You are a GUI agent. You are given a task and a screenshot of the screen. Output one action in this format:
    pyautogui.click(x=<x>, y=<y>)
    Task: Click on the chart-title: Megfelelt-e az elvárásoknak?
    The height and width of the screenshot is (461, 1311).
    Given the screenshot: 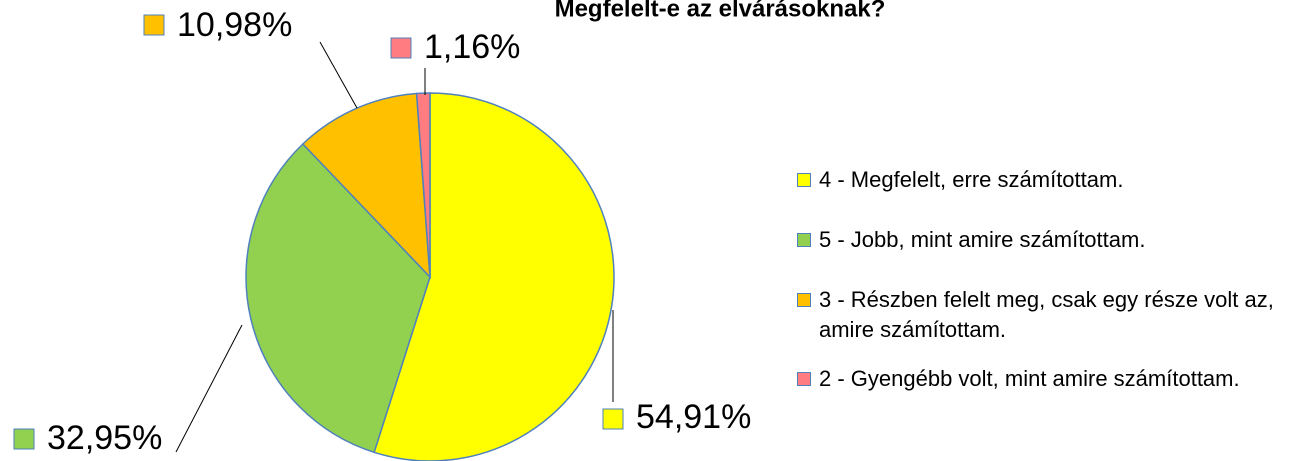 What is the action you would take?
    pyautogui.click(x=720, y=11)
    